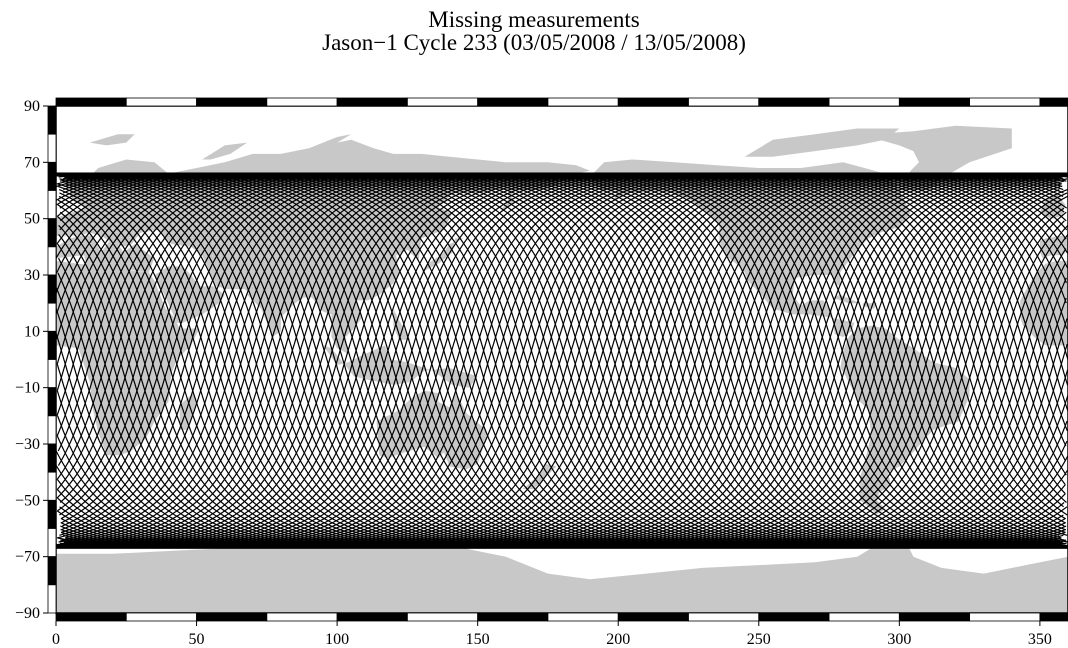  I want to click on y-tick-label: −50, so click(27, 500).